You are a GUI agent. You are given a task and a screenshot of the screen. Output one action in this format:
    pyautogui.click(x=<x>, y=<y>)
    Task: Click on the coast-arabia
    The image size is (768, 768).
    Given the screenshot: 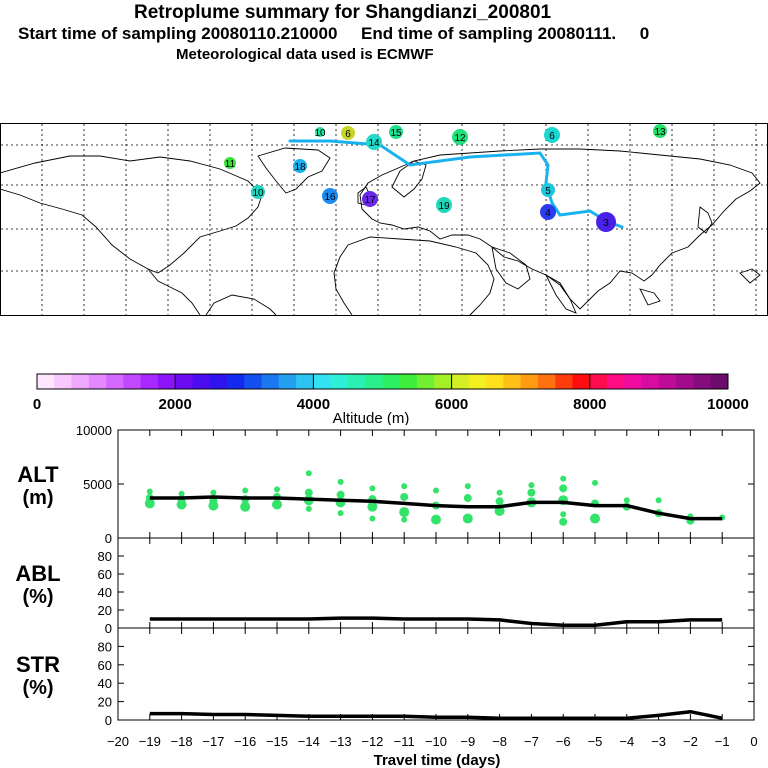 What is the action you would take?
    pyautogui.click(x=511, y=268)
    